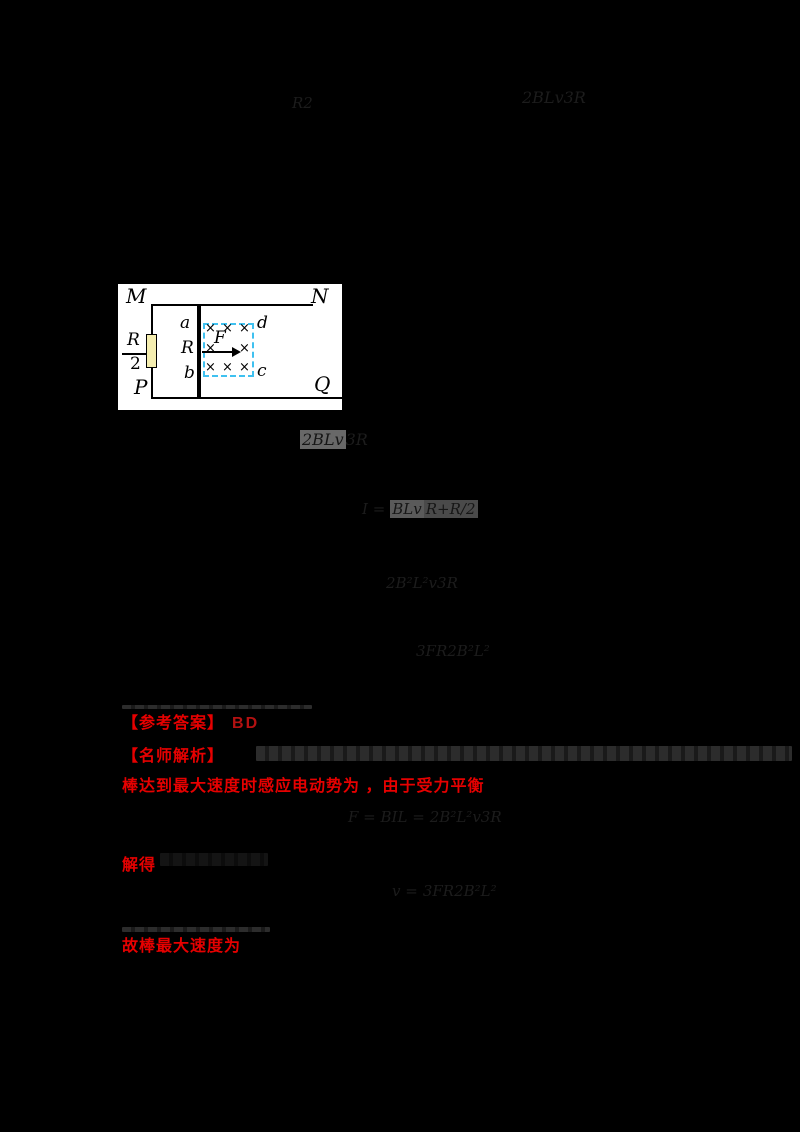 The image size is (800, 1132). What do you see at coordinates (152, 320) in the screenshot?
I see `left-wire-upper` at bounding box center [152, 320].